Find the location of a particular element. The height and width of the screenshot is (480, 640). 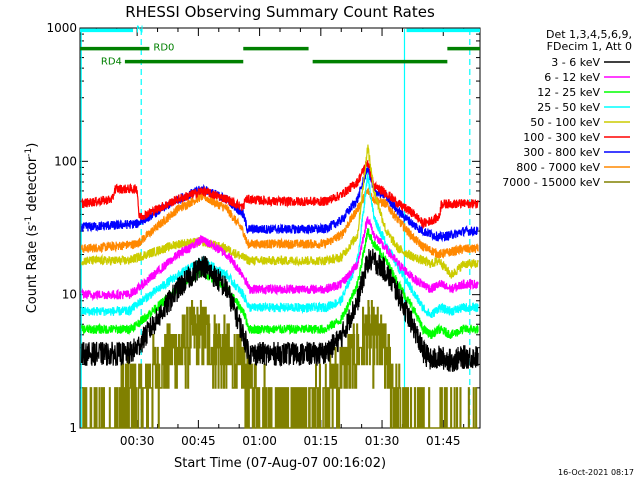

x-tick-label: 01:00 is located at coordinates (259, 441).